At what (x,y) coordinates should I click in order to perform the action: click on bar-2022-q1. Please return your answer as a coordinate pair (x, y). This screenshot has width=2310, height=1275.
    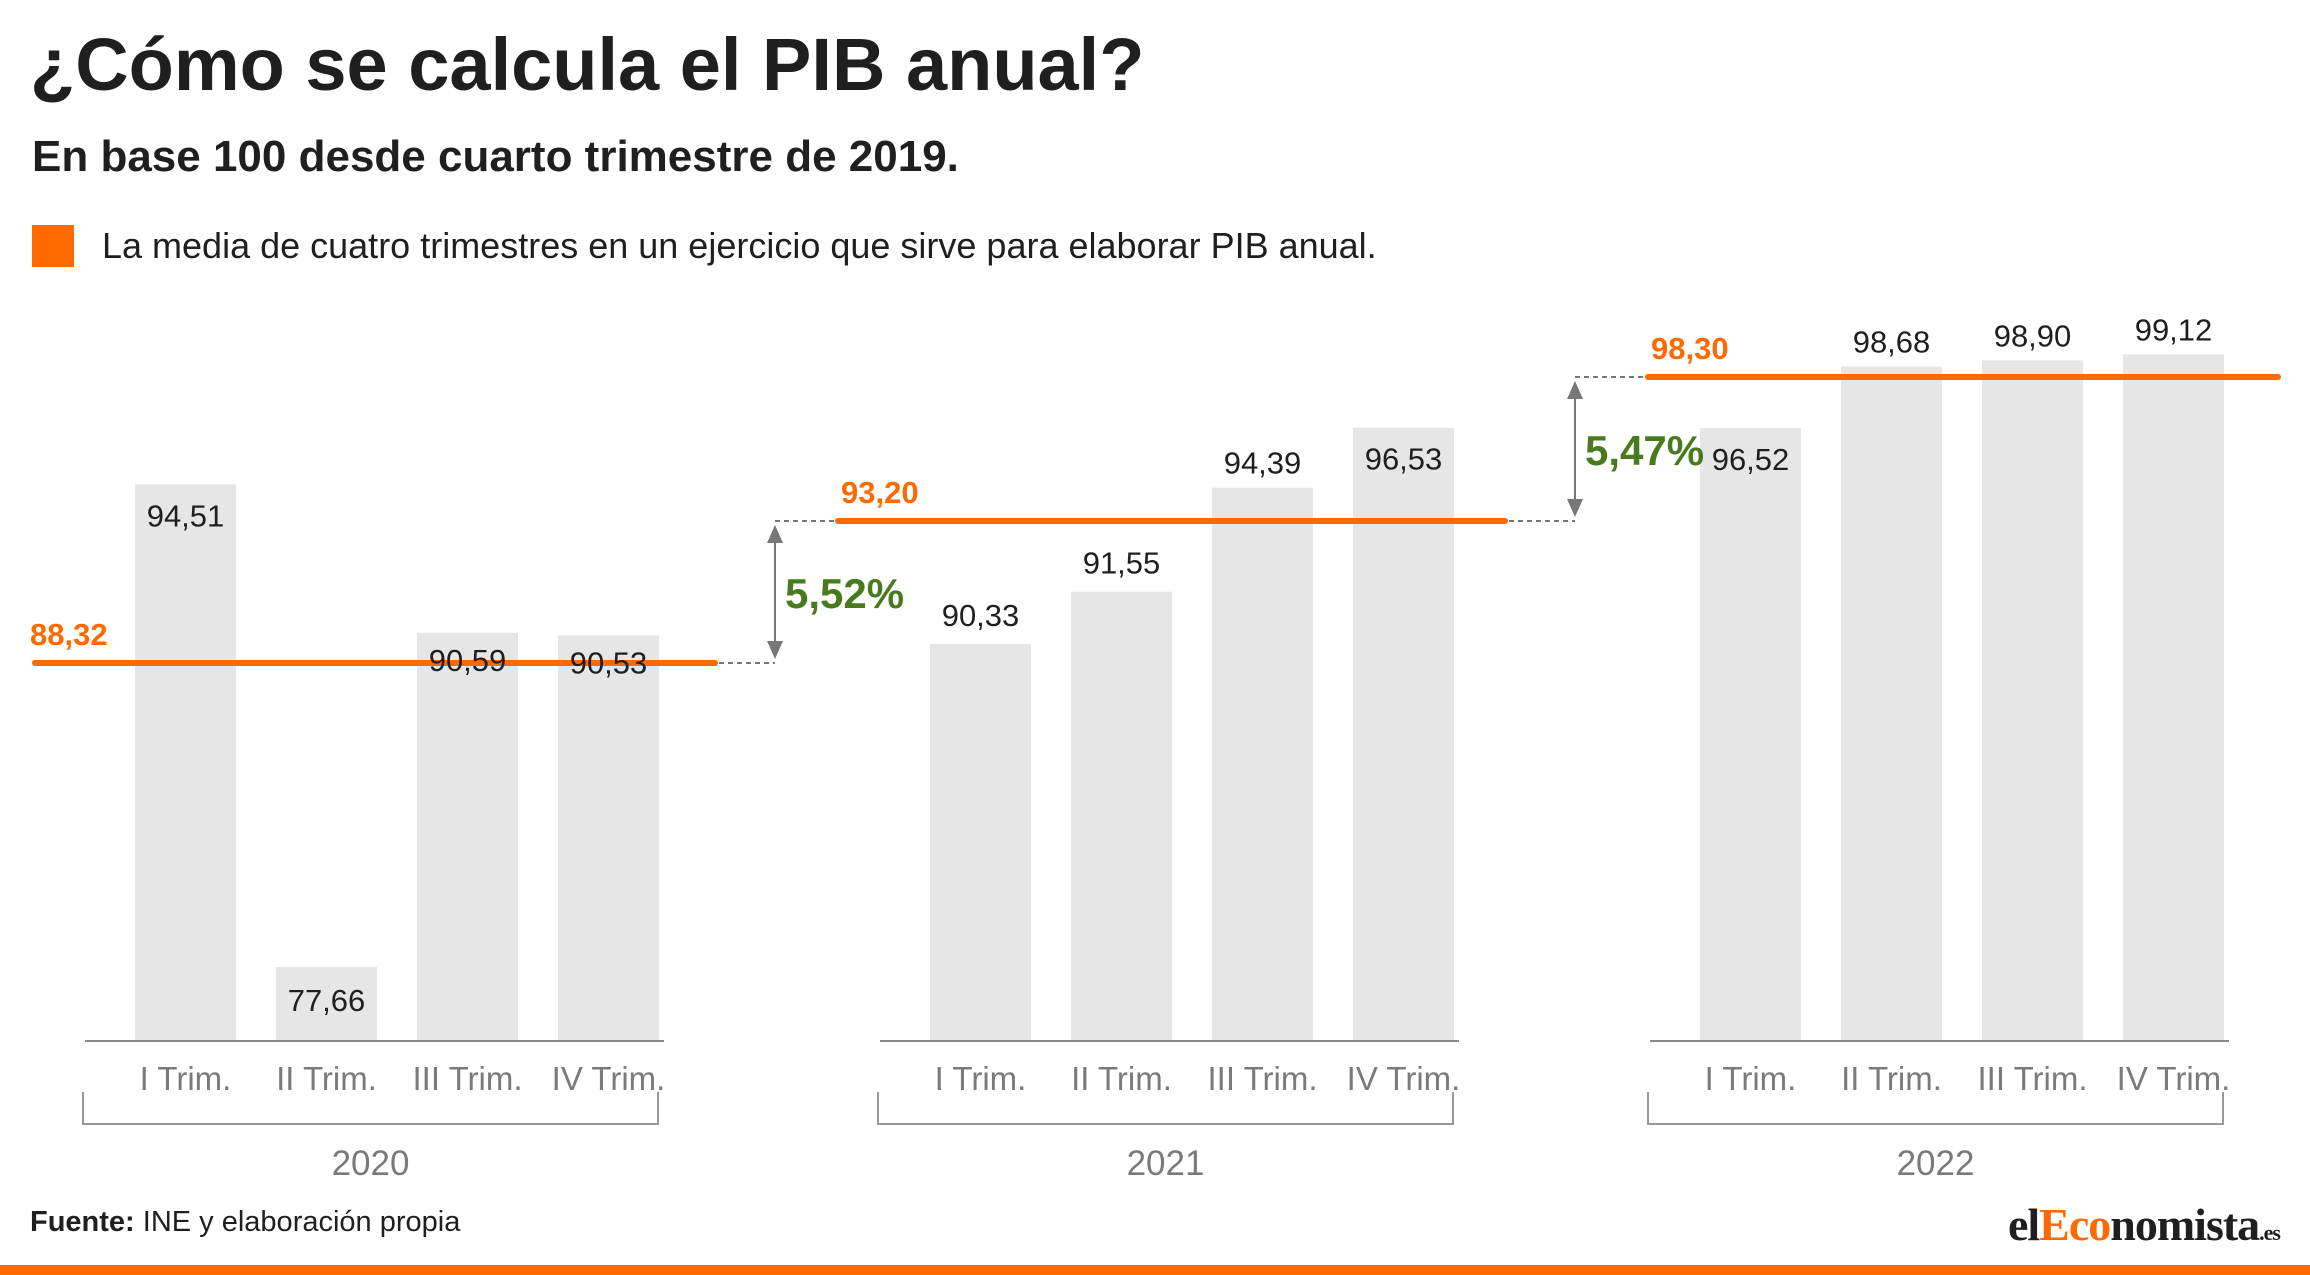
    Looking at the image, I should click on (1750, 734).